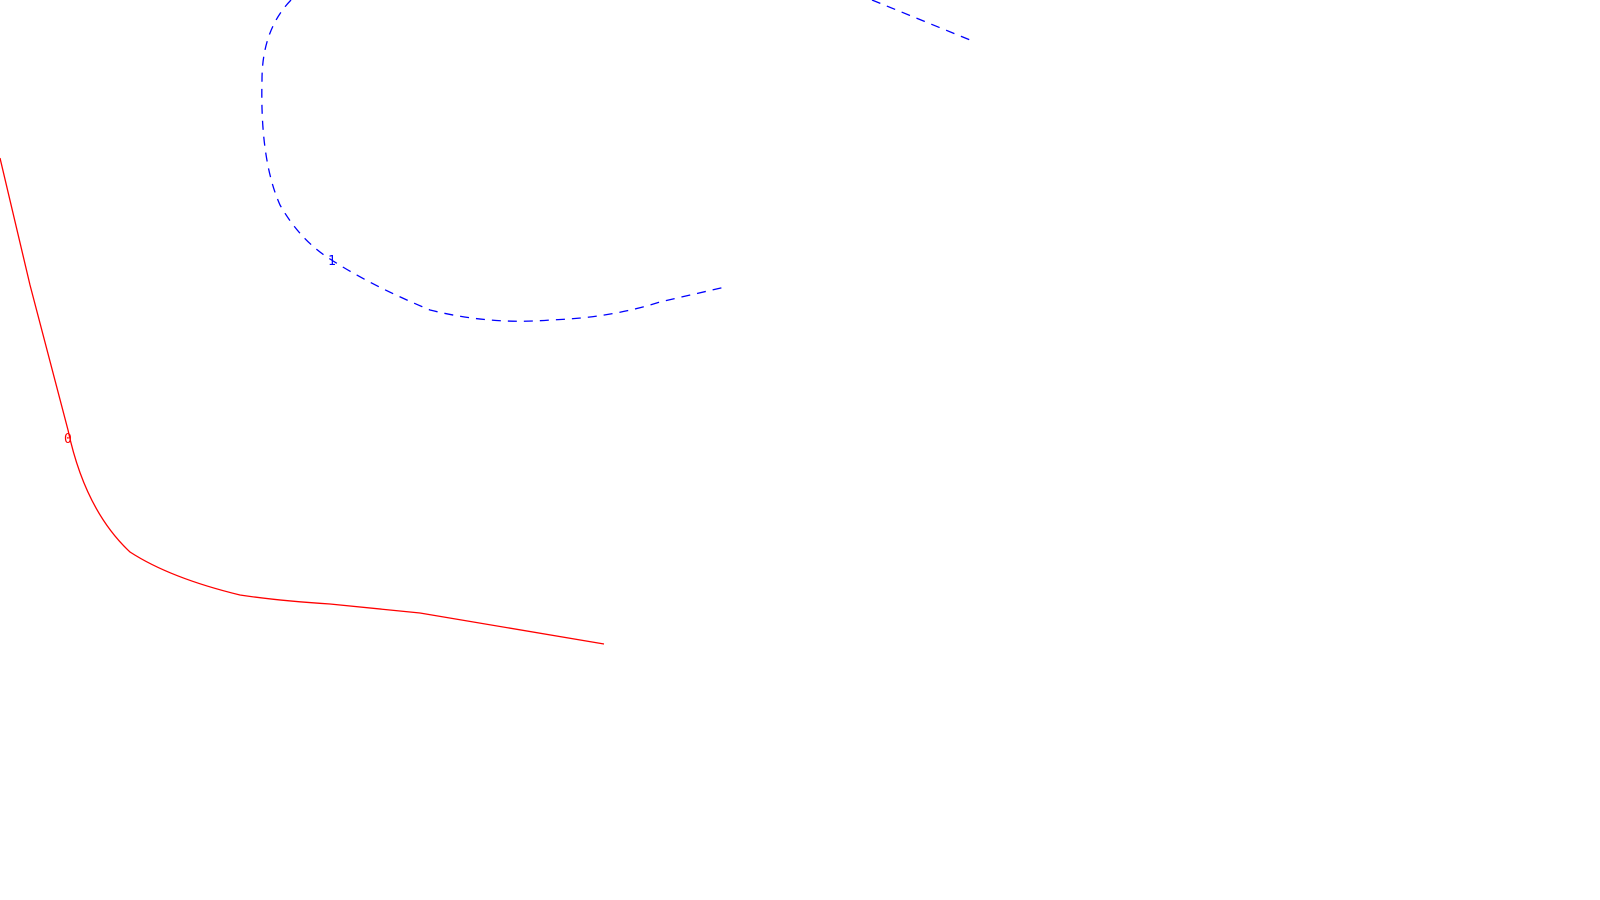 Image resolution: width=1600 pixels, height=900 pixels. What do you see at coordinates (493, 161) in the screenshot?
I see `path-1-curve` at bounding box center [493, 161].